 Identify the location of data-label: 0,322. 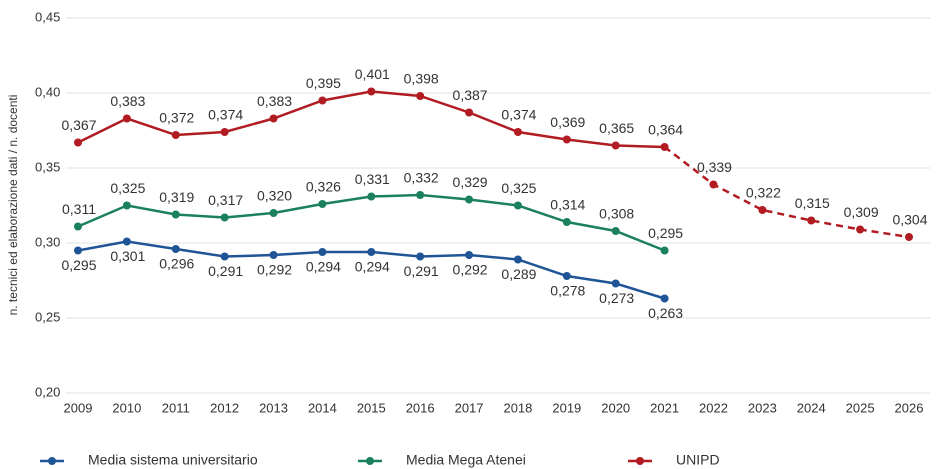
(763, 193).